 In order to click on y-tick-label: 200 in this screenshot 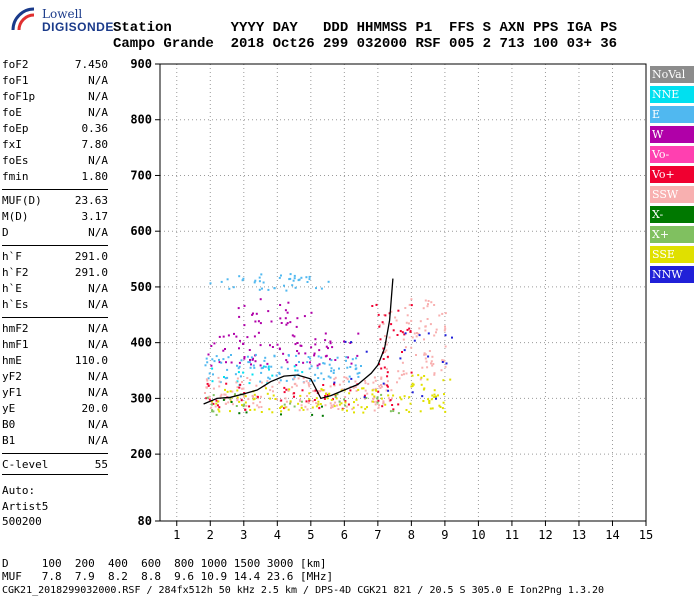, I will do `click(141, 454)`.